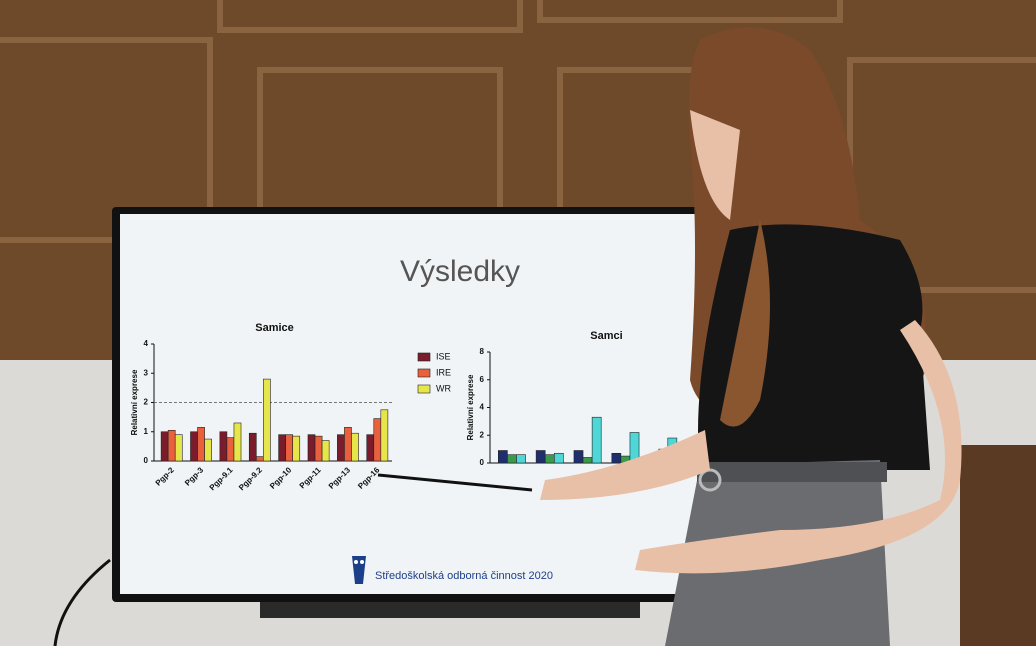  I want to click on slide-footer: Středoškolská odborná činnost 2020, so click(464, 576).